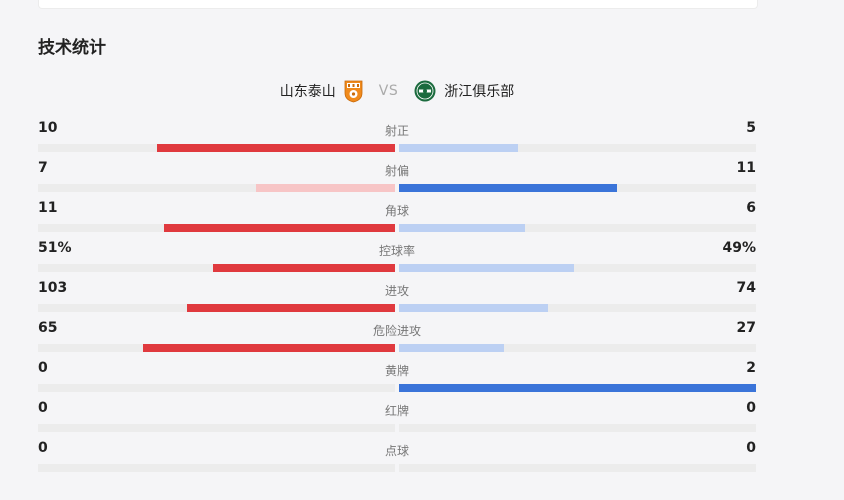  Describe the element at coordinates (479, 92) in the screenshot. I see `away-team-name: 浙江俱乐部` at that location.